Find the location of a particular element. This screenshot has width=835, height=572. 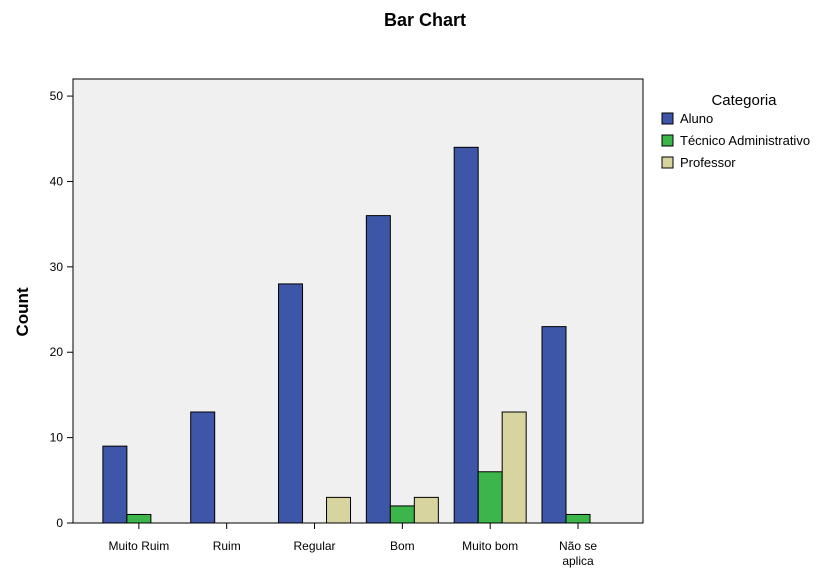

chart-title: Bar Chart is located at coordinates (425, 20).